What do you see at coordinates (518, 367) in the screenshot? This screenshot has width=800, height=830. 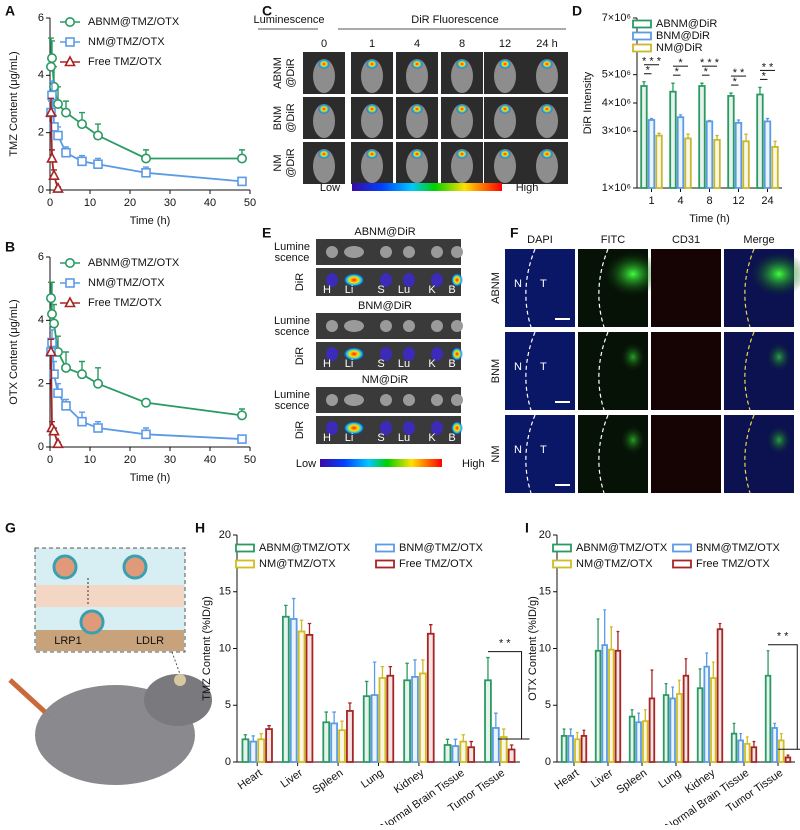 I see `region-label: N` at bounding box center [518, 367].